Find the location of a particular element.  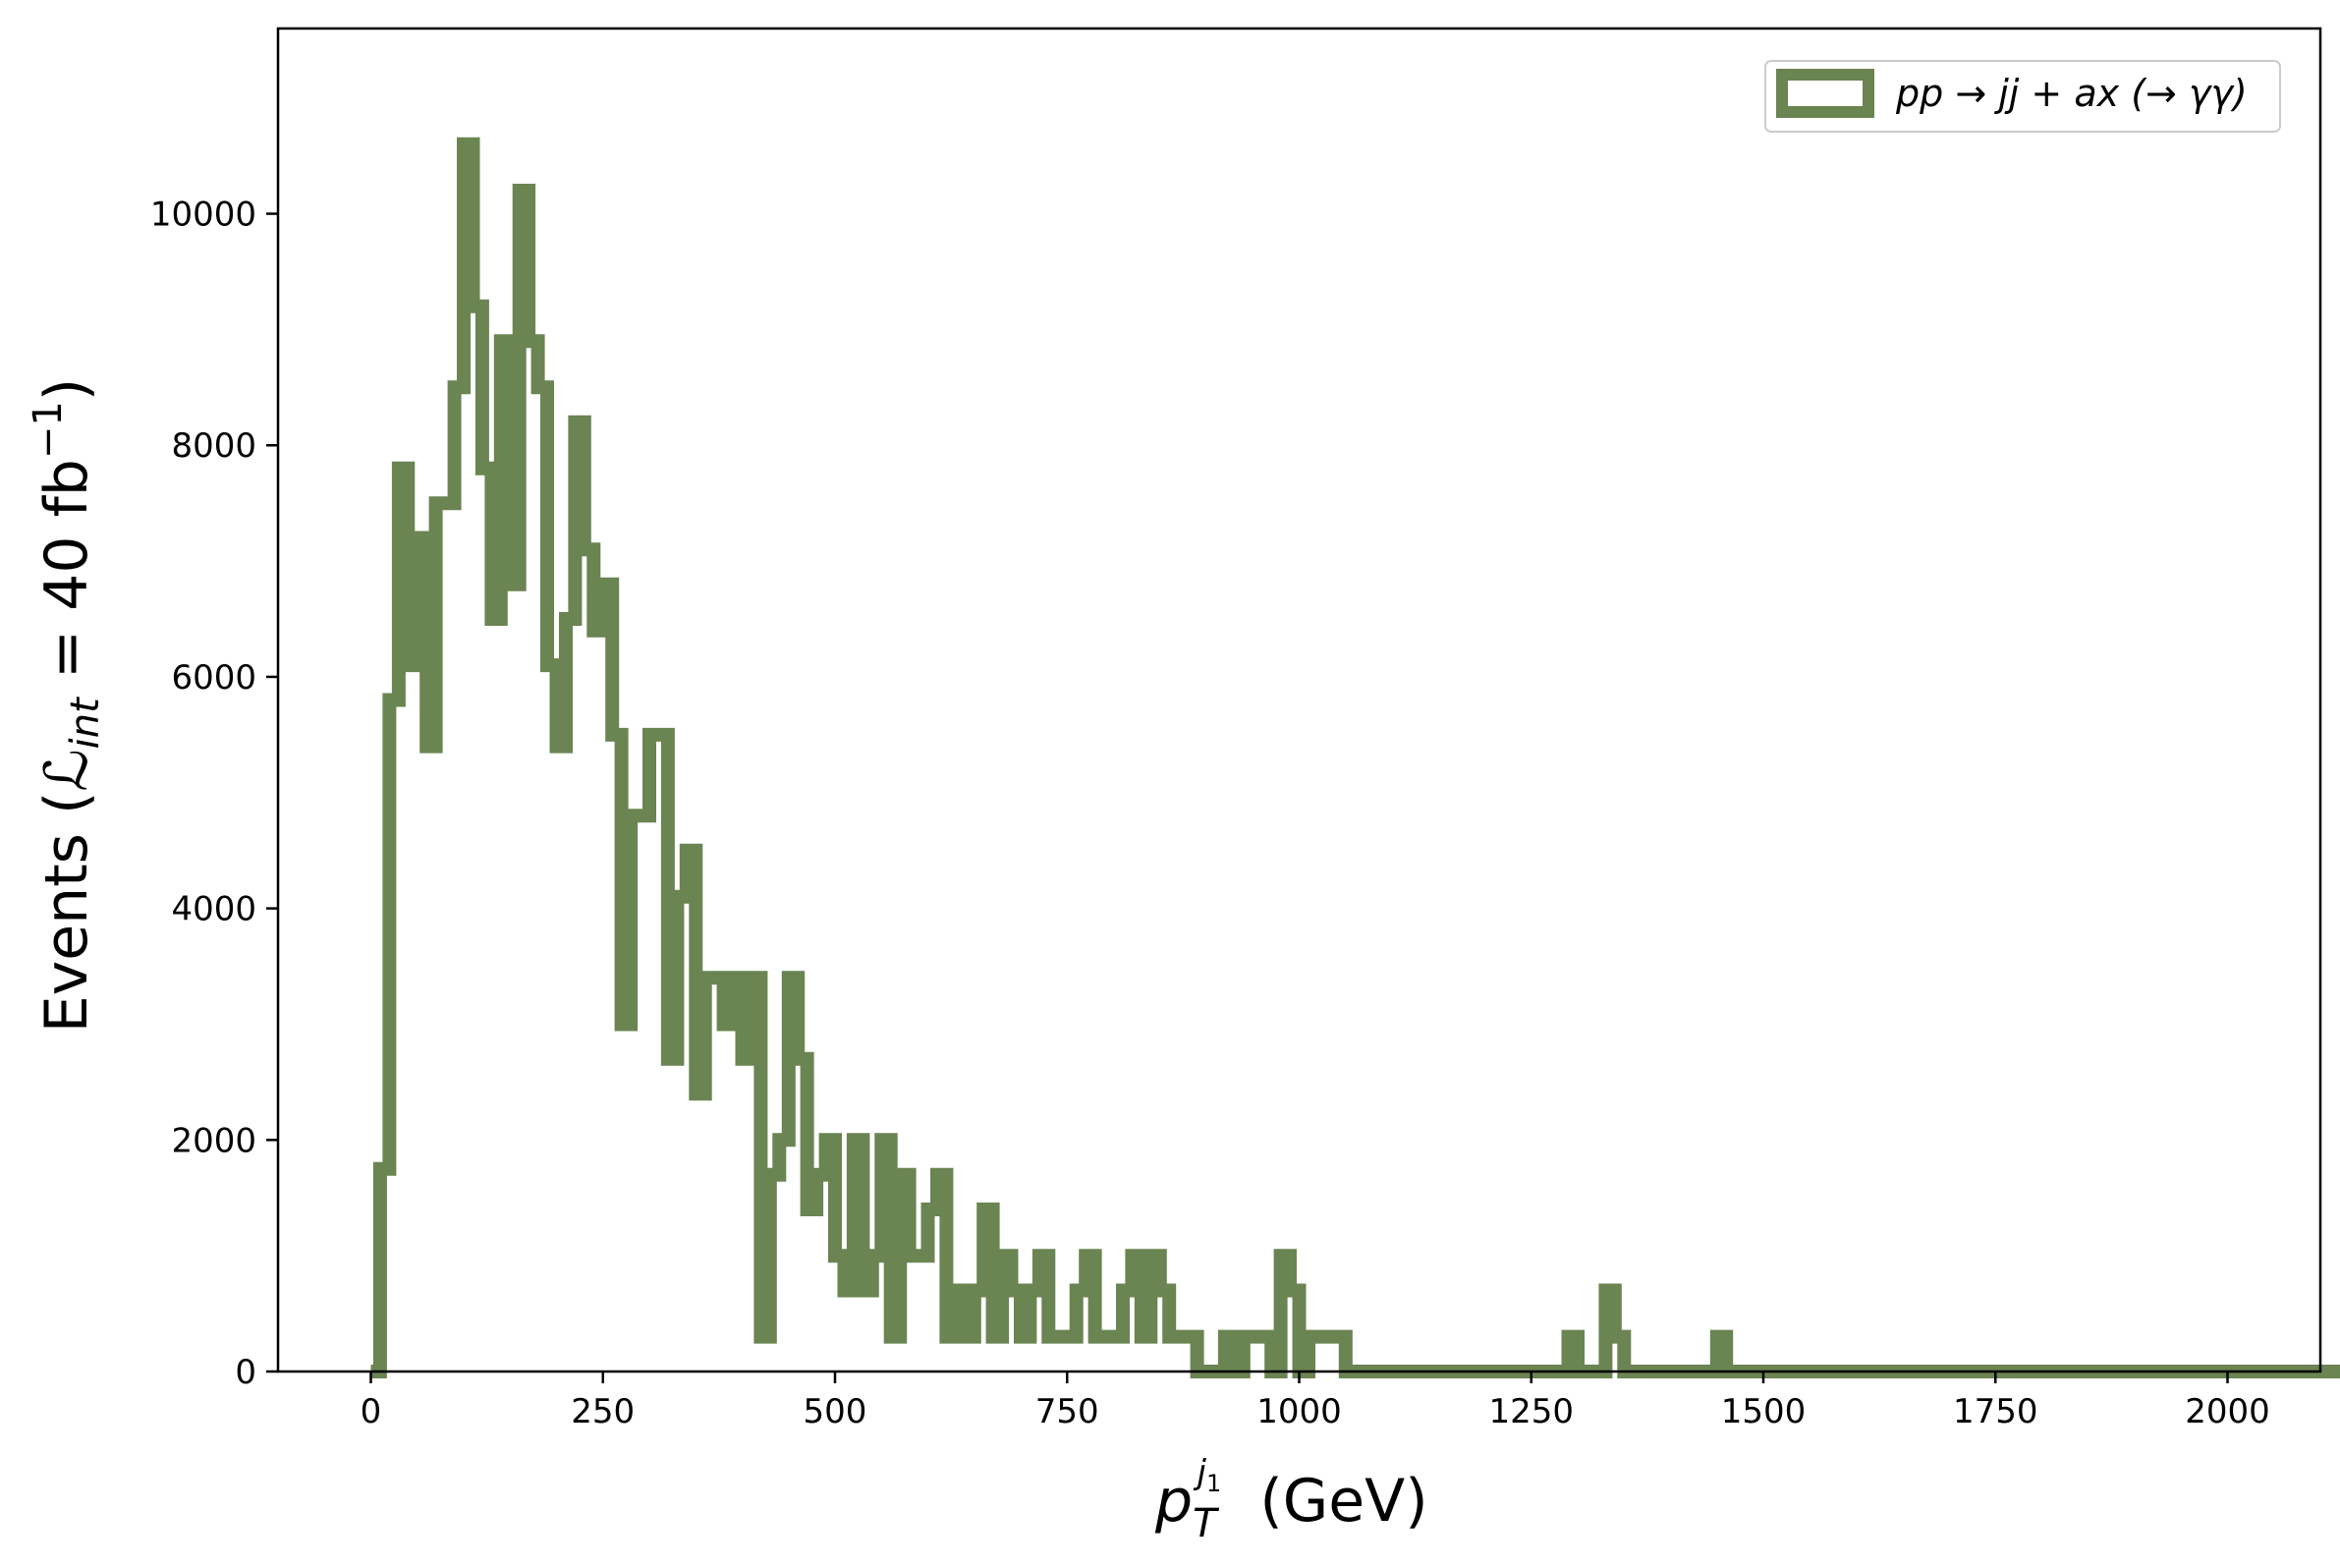

y-tick-label: 4000 is located at coordinates (213, 909).